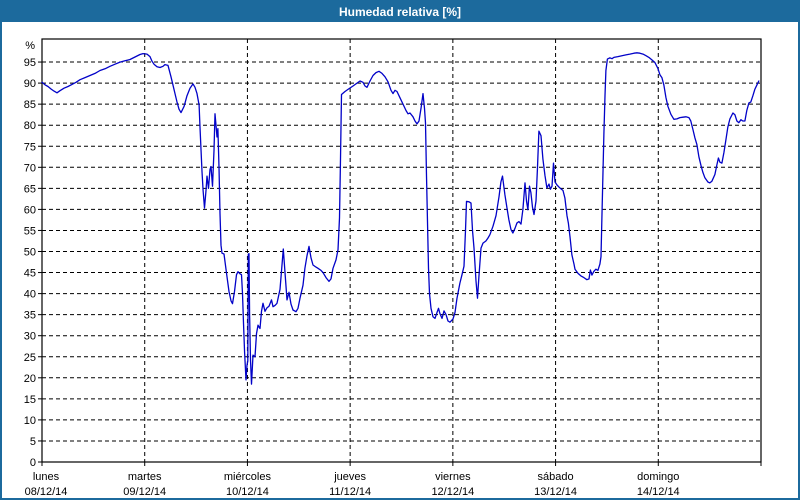 The image size is (800, 500). I want to click on y-axis-label: 15, so click(30, 400).